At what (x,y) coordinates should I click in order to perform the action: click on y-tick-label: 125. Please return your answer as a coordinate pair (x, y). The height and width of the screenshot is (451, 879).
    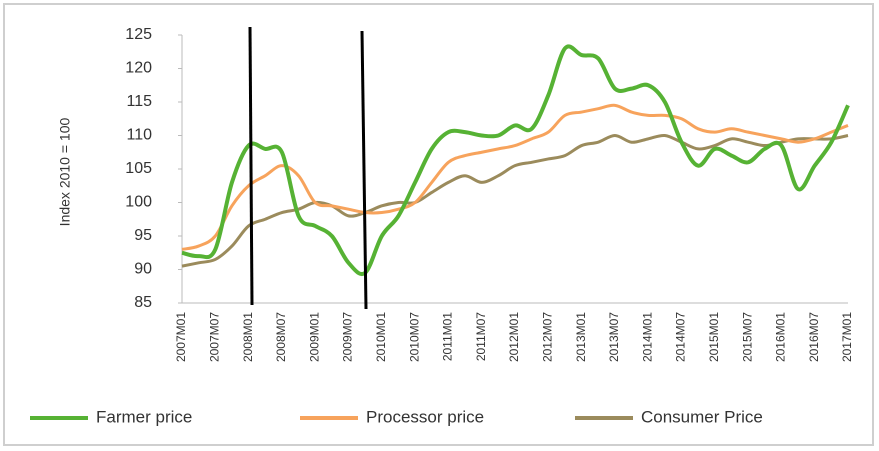
    Looking at the image, I should click on (138, 34).